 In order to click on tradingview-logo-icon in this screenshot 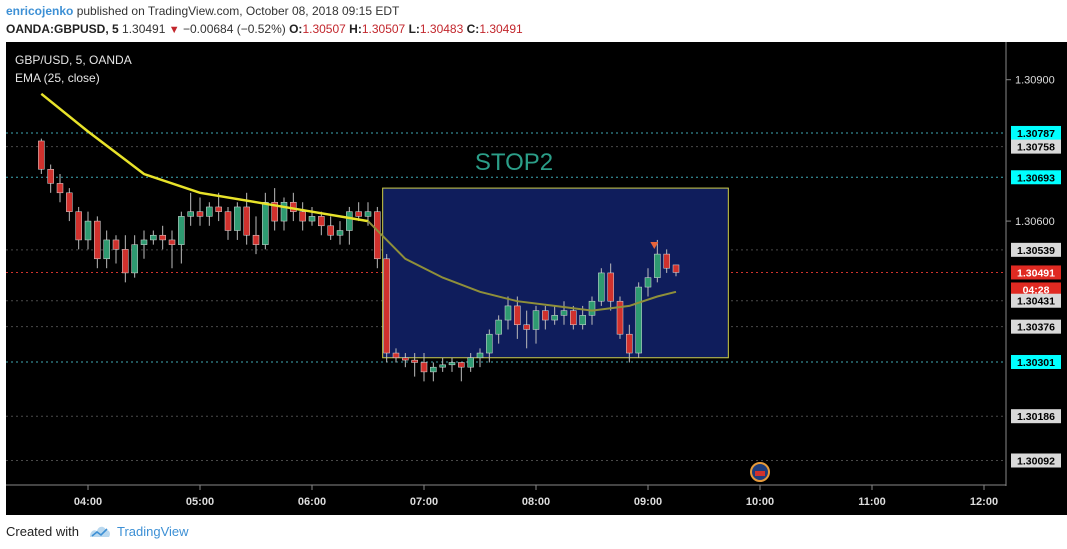, I will do `click(100, 531)`.